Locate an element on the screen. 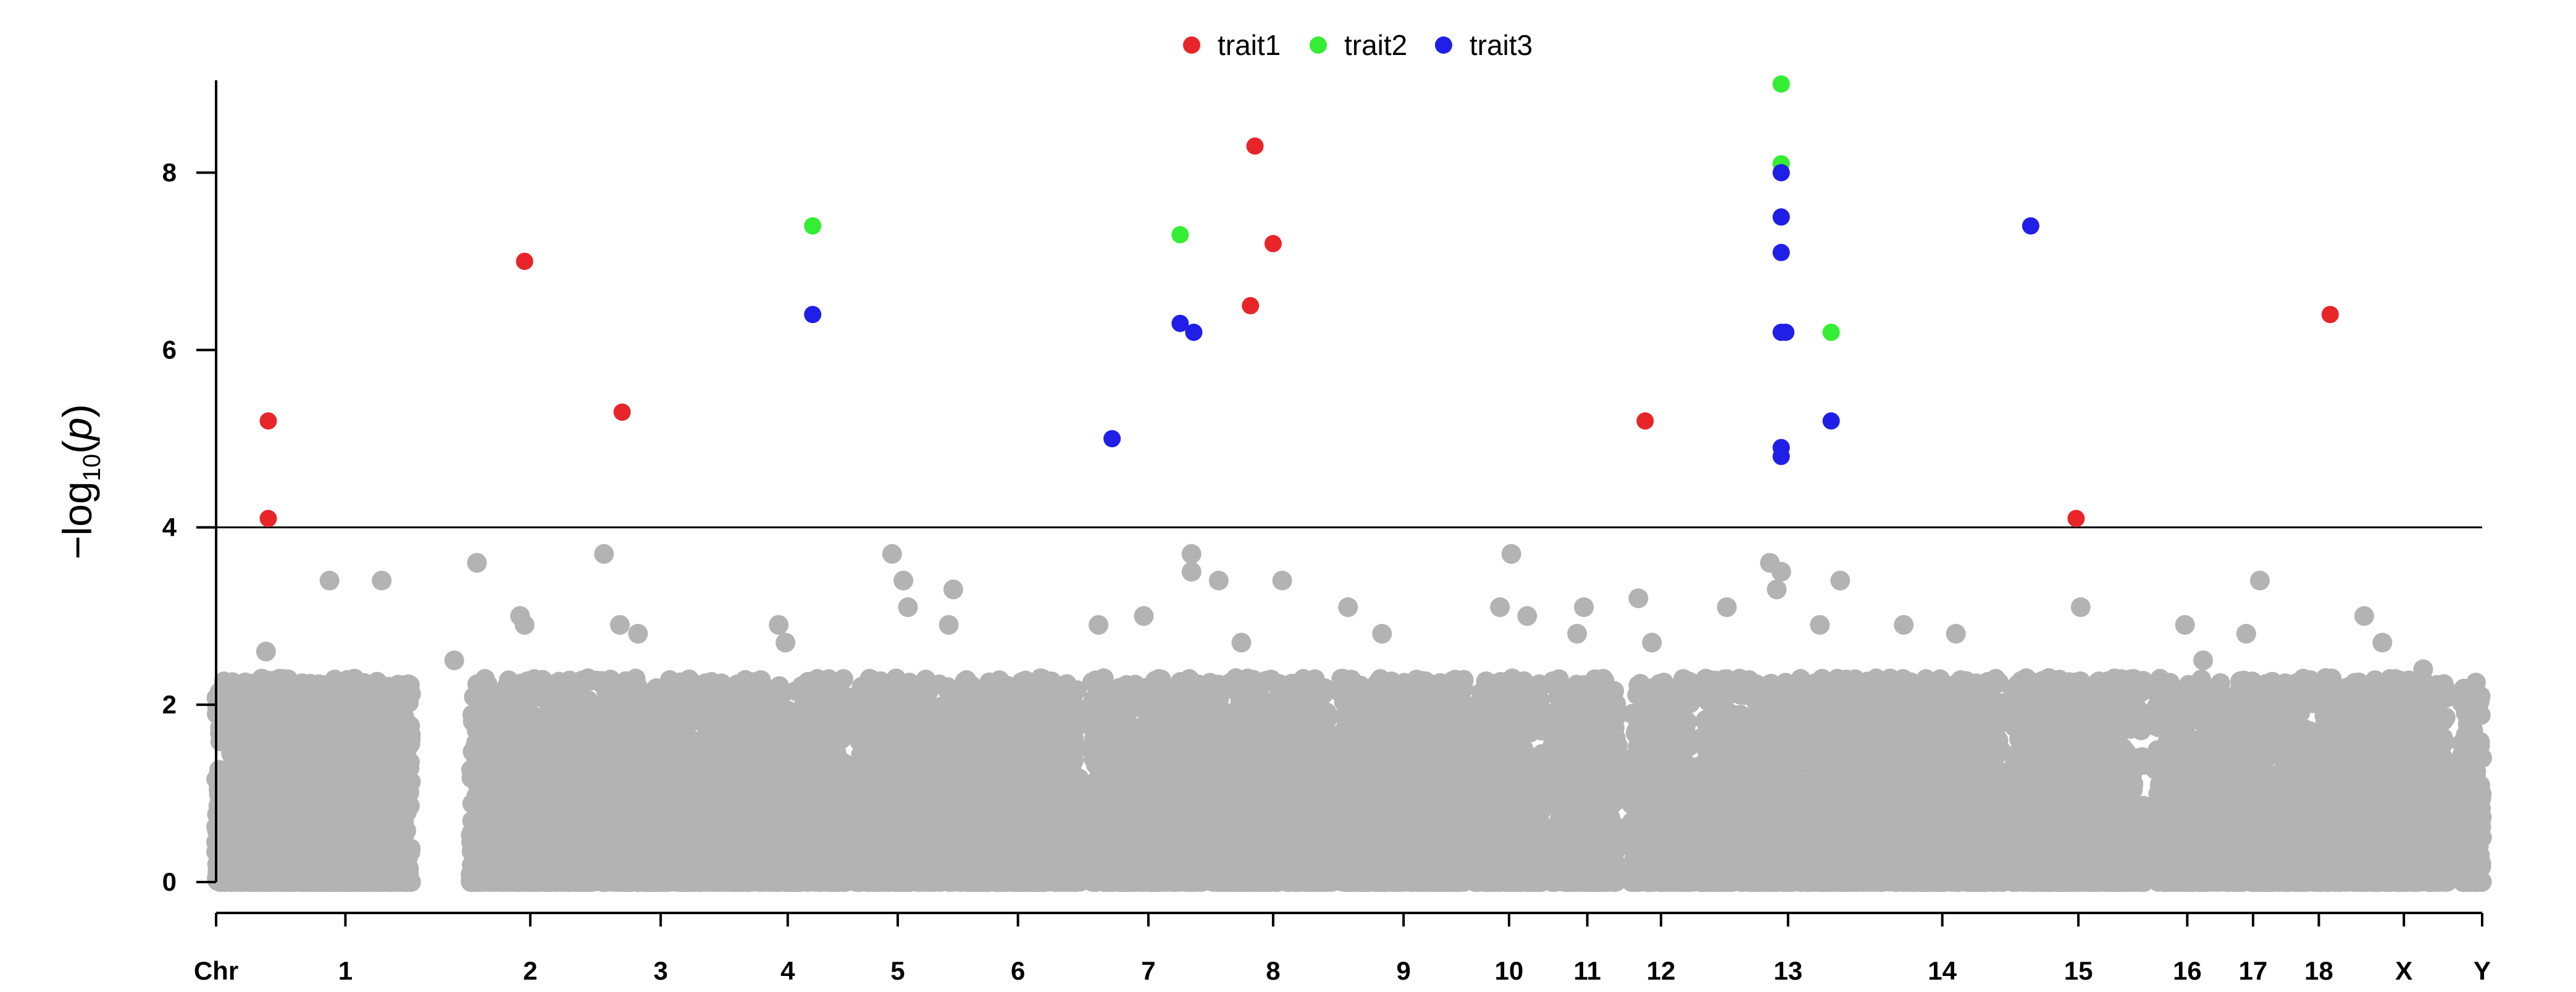 Image resolution: width=2576 pixels, height=992 pixels. chromosome-3-points is located at coordinates (662, 780).